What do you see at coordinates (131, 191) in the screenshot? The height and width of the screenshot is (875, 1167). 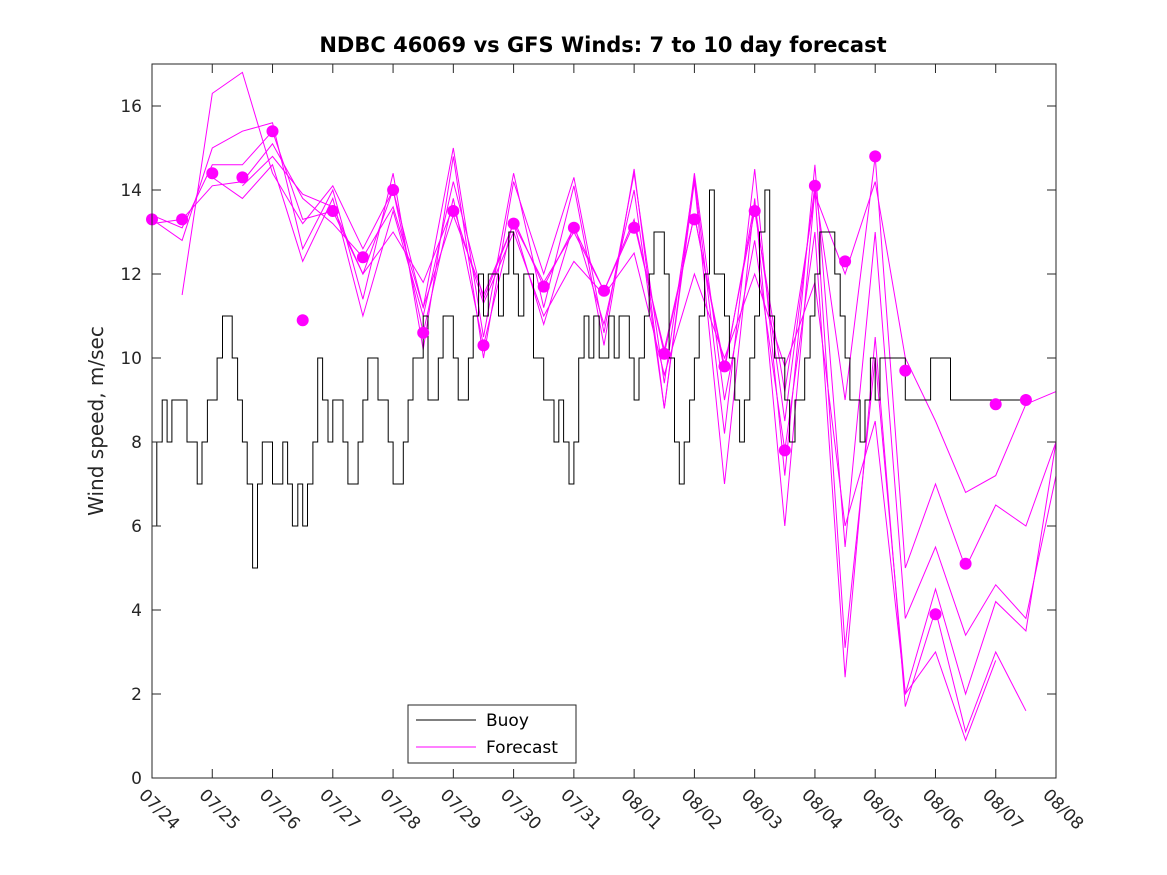 I see `y-tick-label: 14` at bounding box center [131, 191].